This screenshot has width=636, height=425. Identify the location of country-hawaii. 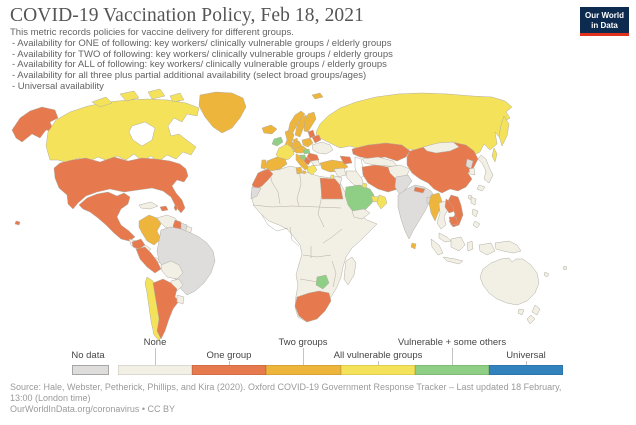
(17, 223).